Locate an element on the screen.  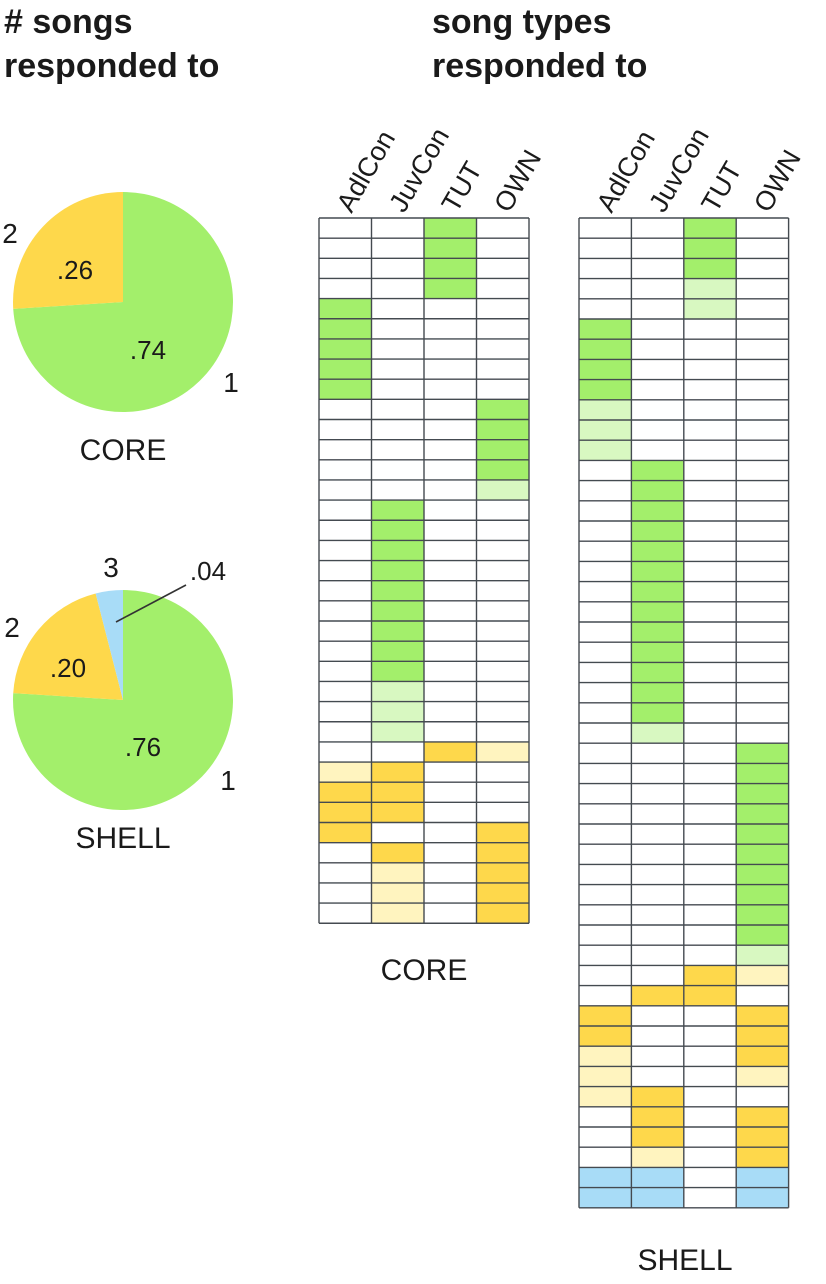
heatmap-shell-column-label-tut: TUT is located at coordinates (722, 187).